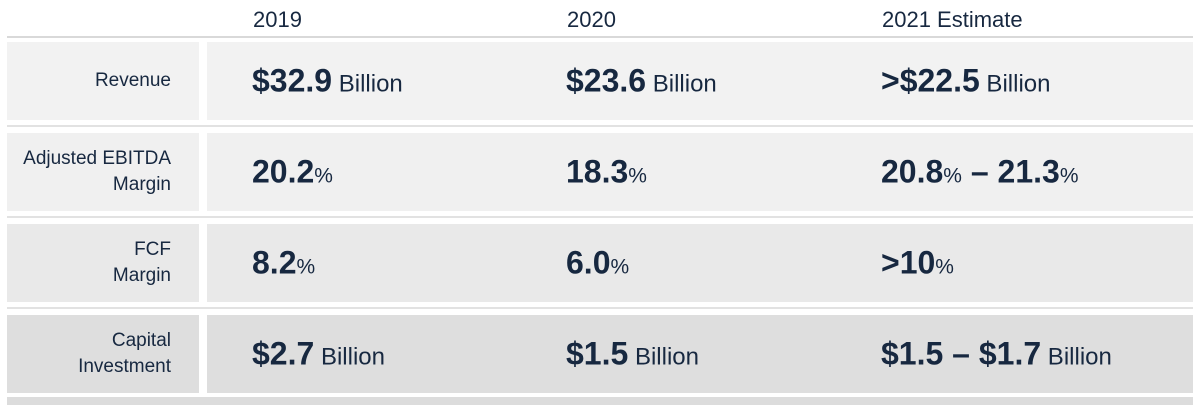 This screenshot has height=405, width=1200. What do you see at coordinates (277, 19) in the screenshot?
I see `column-header-year-1: 2019` at bounding box center [277, 19].